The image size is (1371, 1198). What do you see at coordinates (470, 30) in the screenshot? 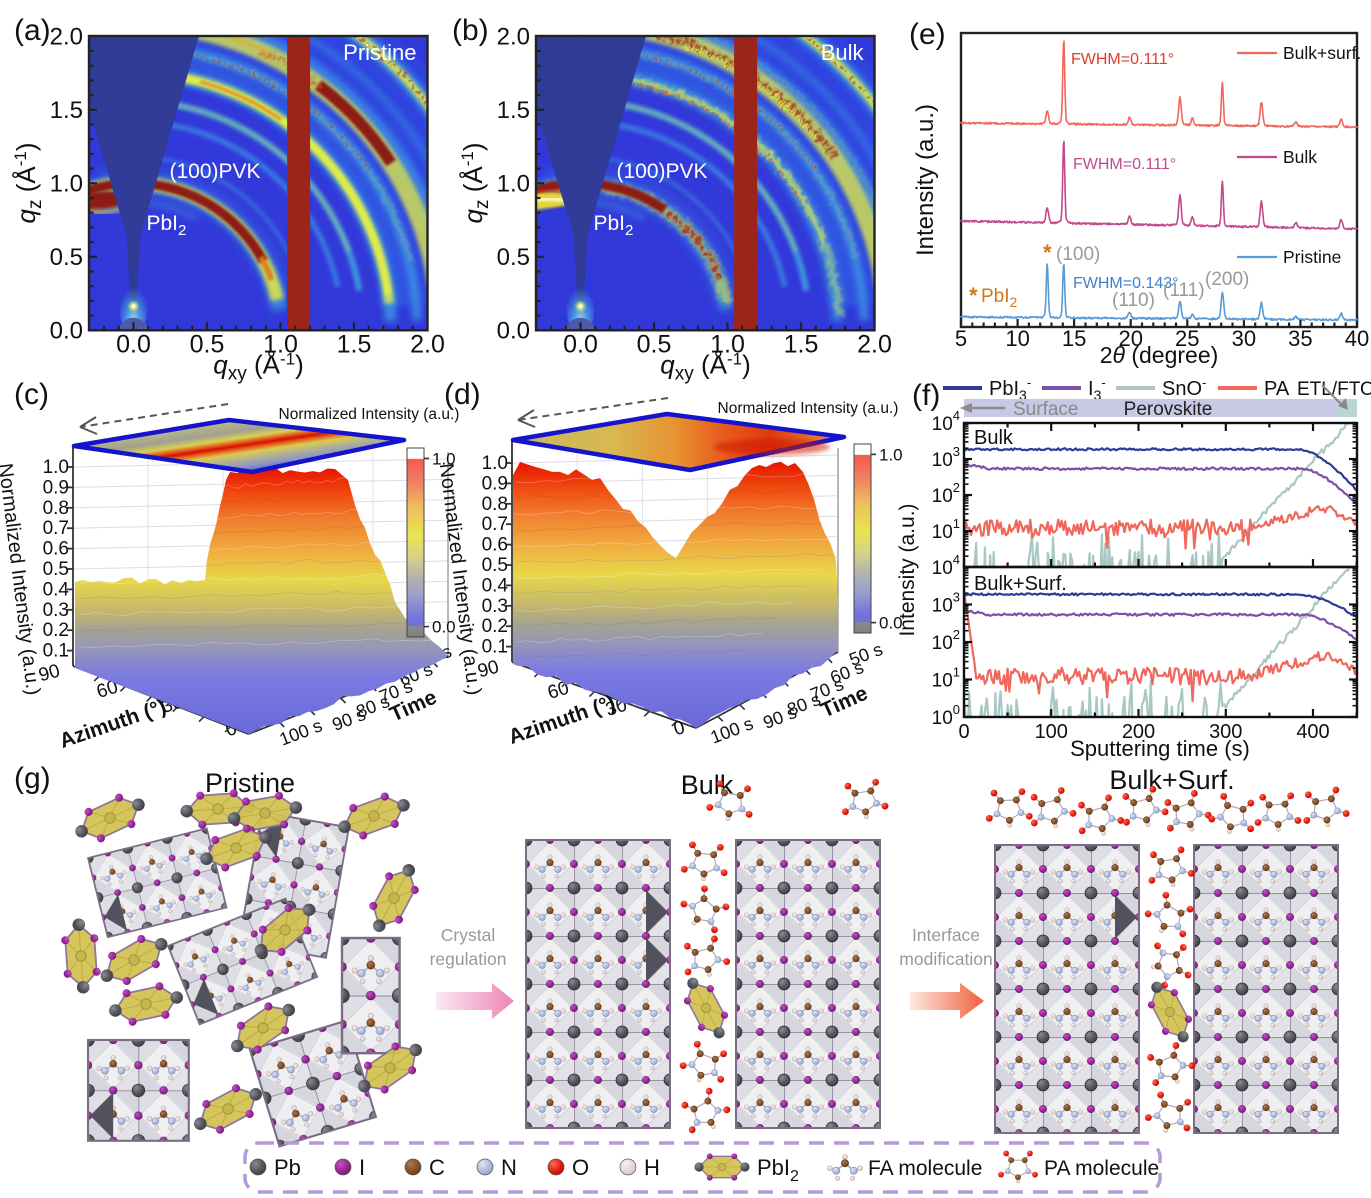
I see `svg-text: (b)` at bounding box center [470, 30].